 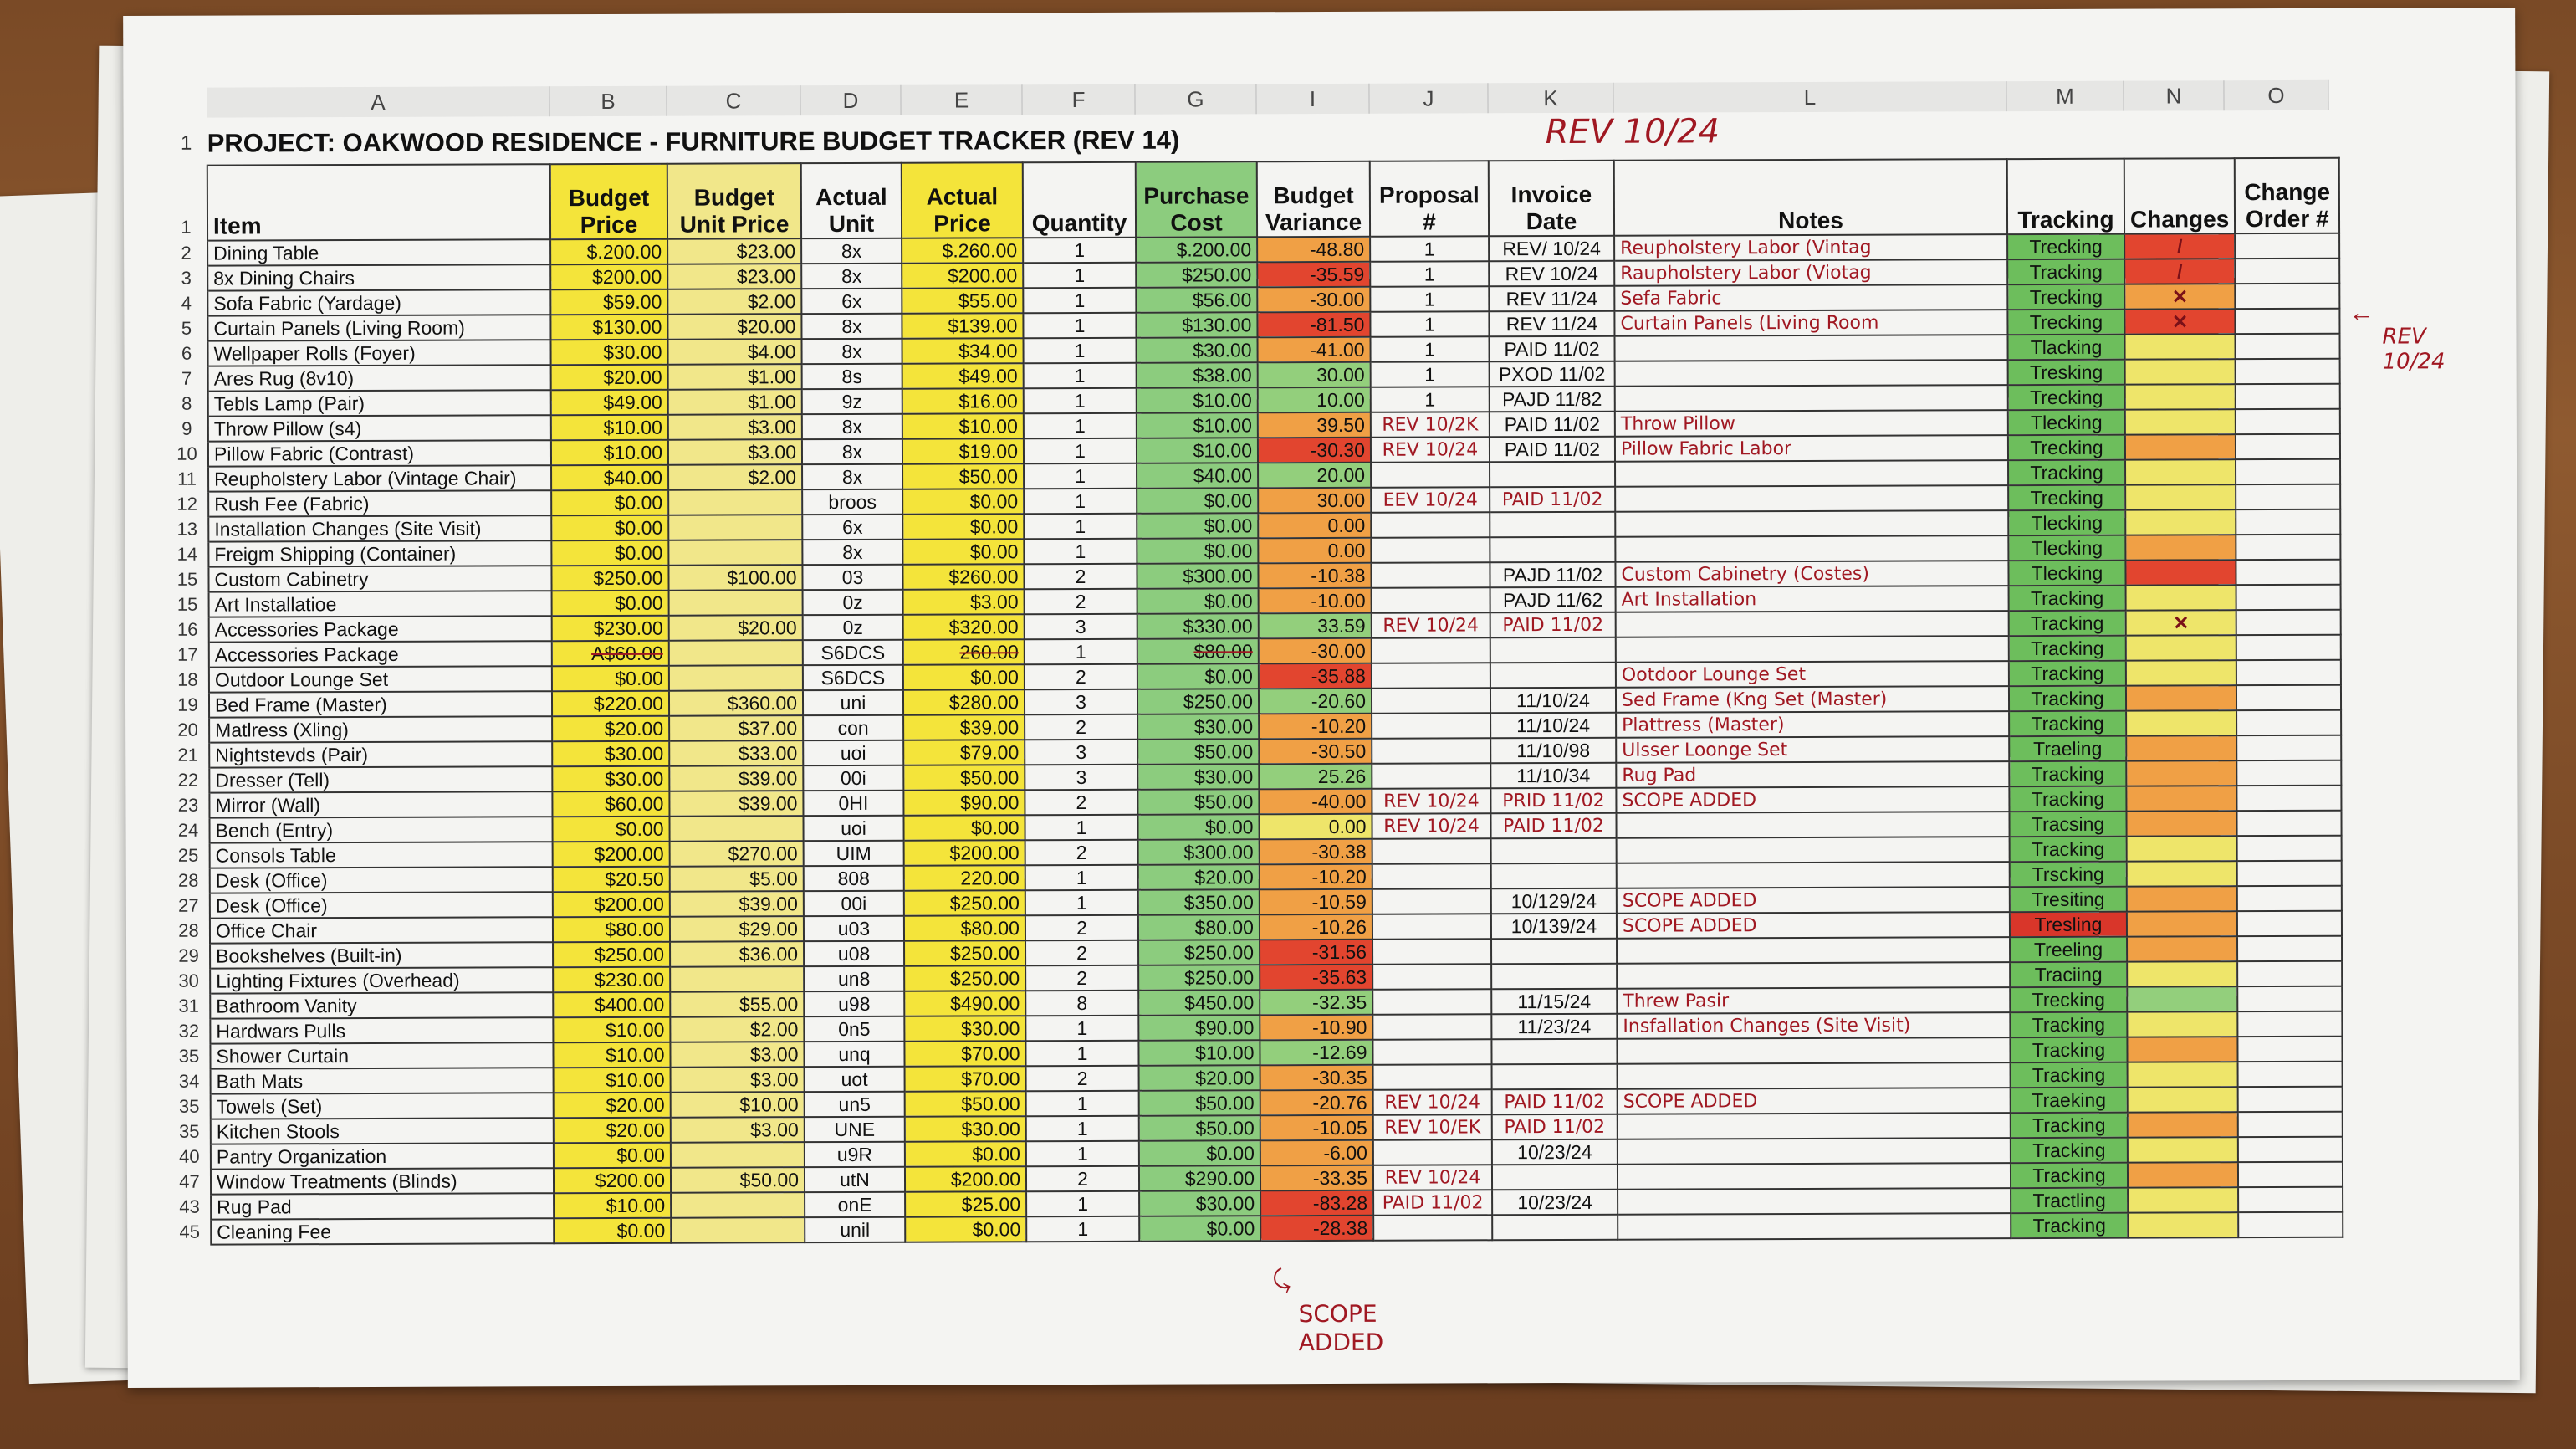 I want to click on cell-actual-price: $70.00, so click(x=965, y=1054).